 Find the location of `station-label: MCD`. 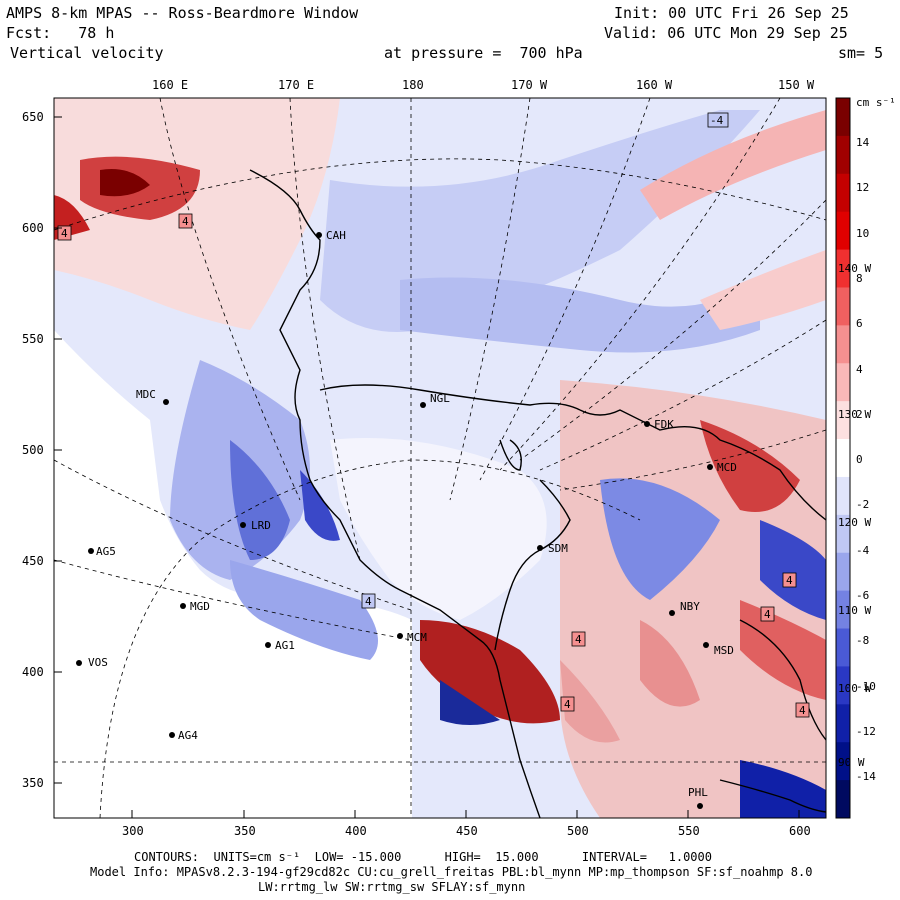

station-label: MCD is located at coordinates (727, 467).